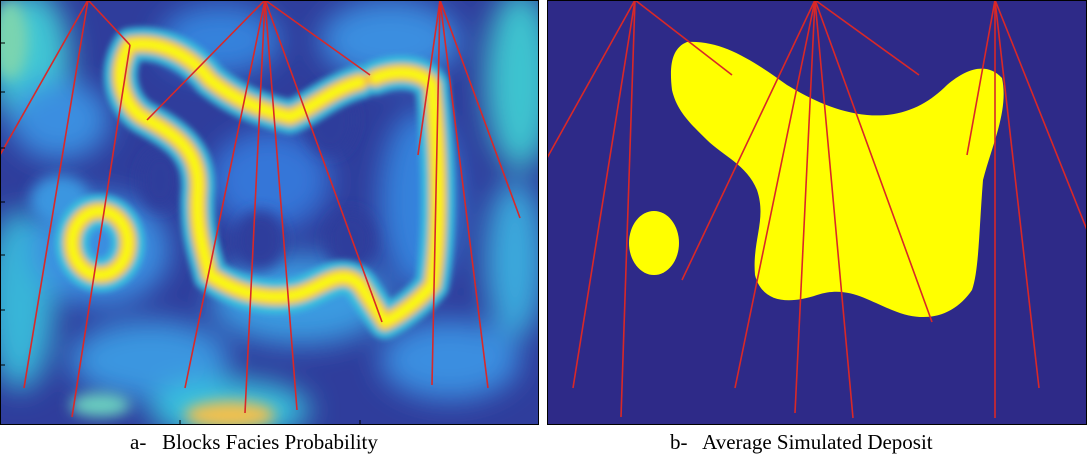  What do you see at coordinates (138, 442) in the screenshot?
I see `caption-prefix: a-` at bounding box center [138, 442].